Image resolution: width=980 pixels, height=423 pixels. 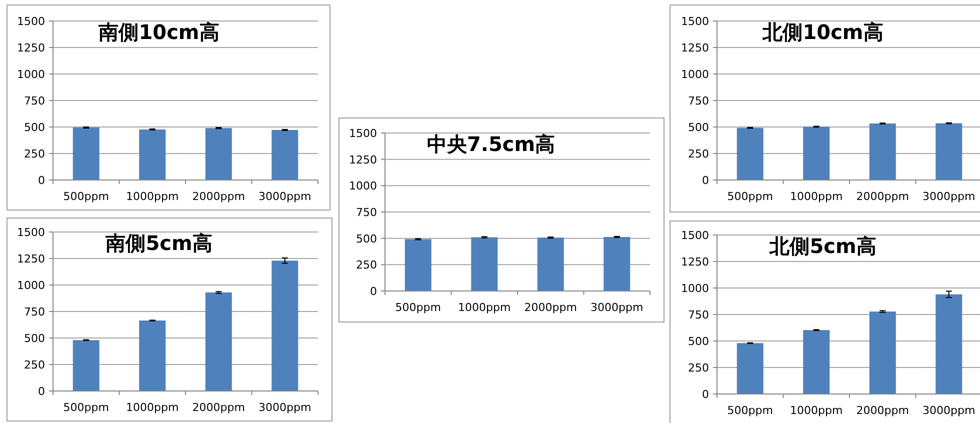 What do you see at coordinates (823, 32) in the screenshot?
I see `chart-title: 北側10cm高` at bounding box center [823, 32].